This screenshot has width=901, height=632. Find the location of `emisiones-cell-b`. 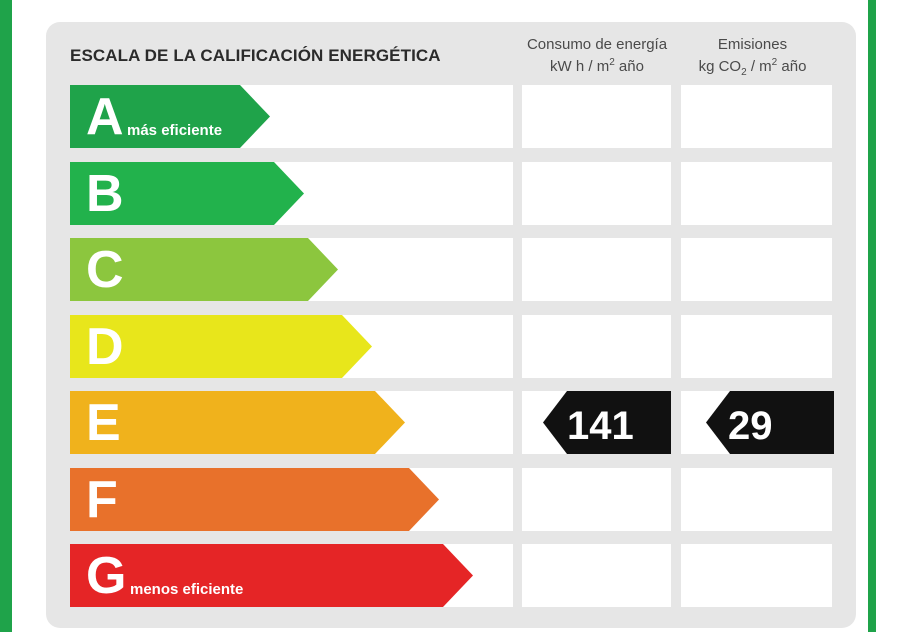

emisiones-cell-b is located at coordinates (756, 193).